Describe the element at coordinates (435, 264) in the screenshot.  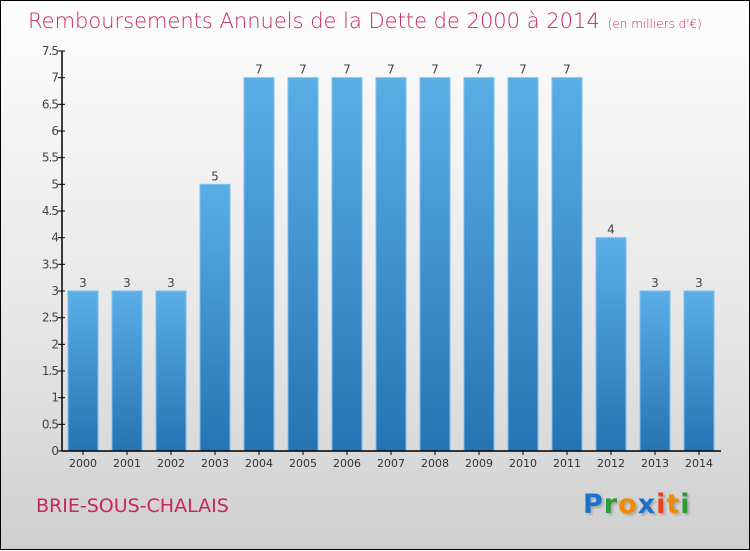
I see `bar-2008` at that location.